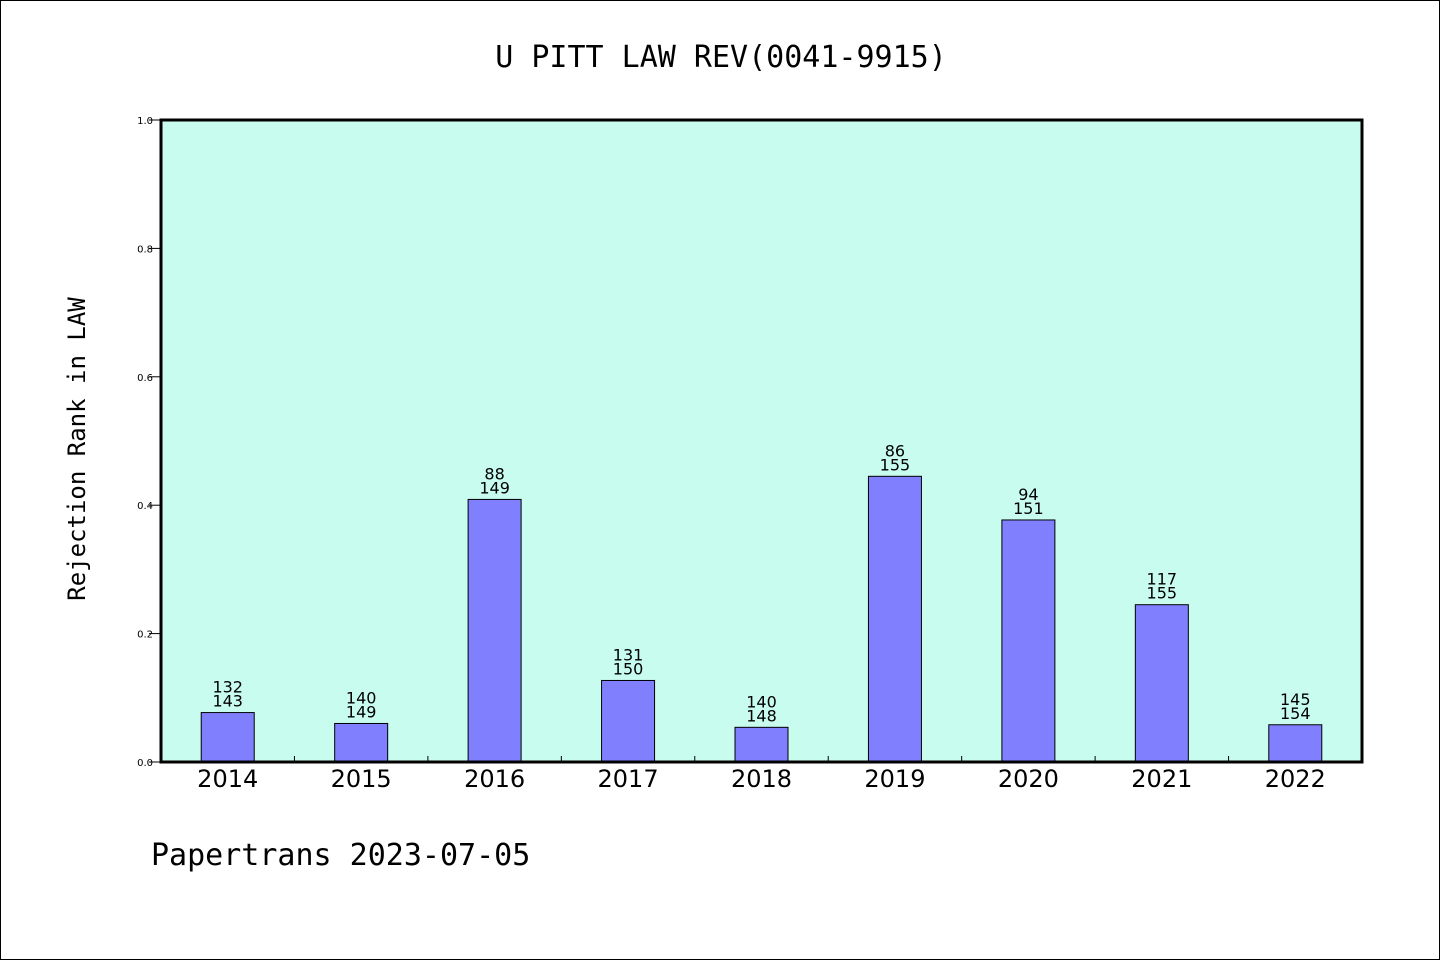 The image size is (1440, 961). Describe the element at coordinates (361, 779) in the screenshot. I see `x-tick-label: 2015` at that location.